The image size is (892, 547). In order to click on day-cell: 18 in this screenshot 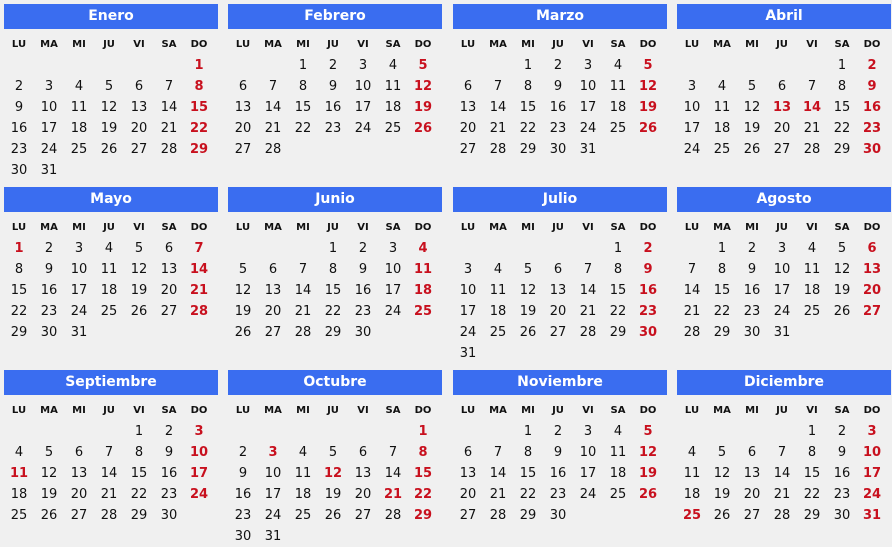, I will do `click(618, 473)`.